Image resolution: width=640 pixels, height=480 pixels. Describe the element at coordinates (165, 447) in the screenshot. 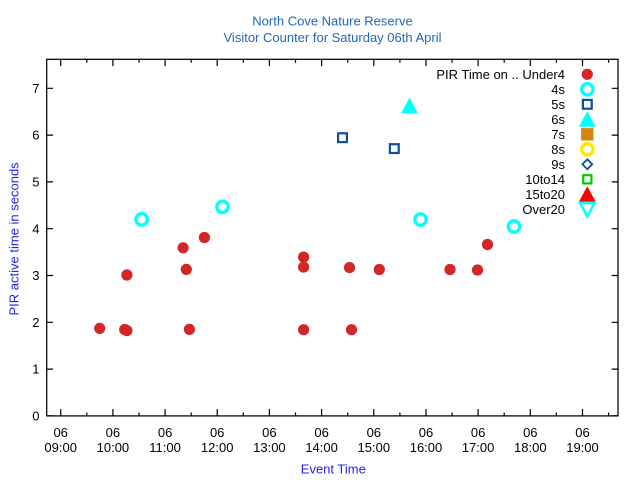

I see `svg-text: 11:00` at that location.